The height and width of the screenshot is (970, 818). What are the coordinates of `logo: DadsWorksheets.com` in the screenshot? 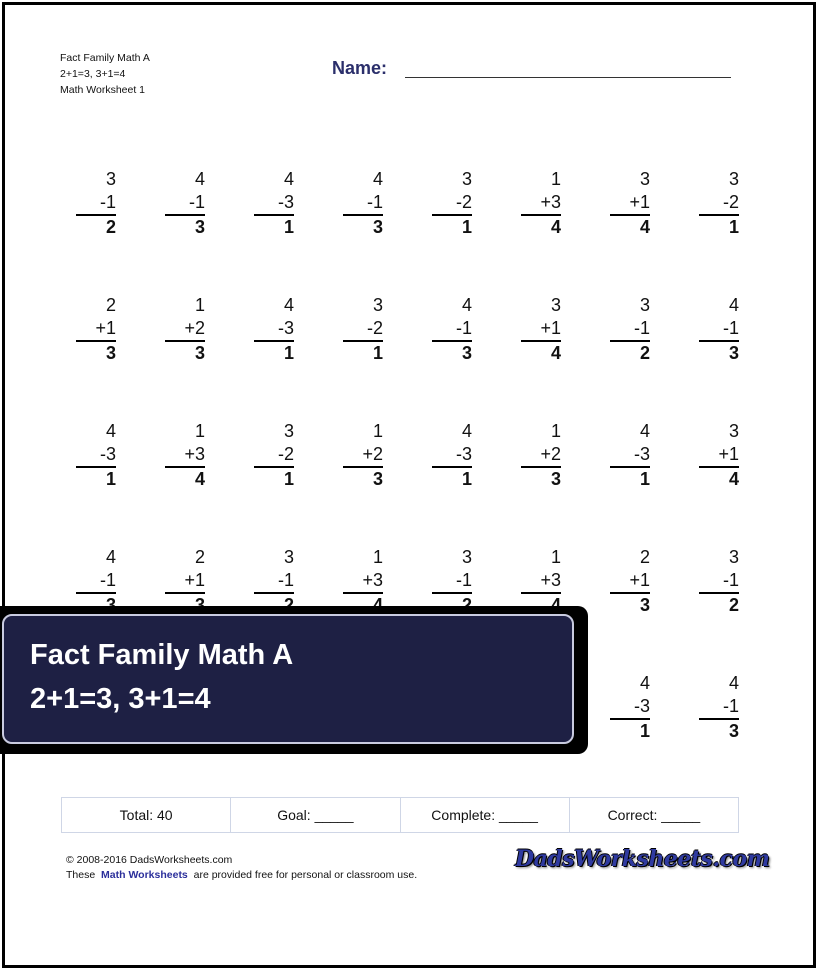 It's located at (642, 859).